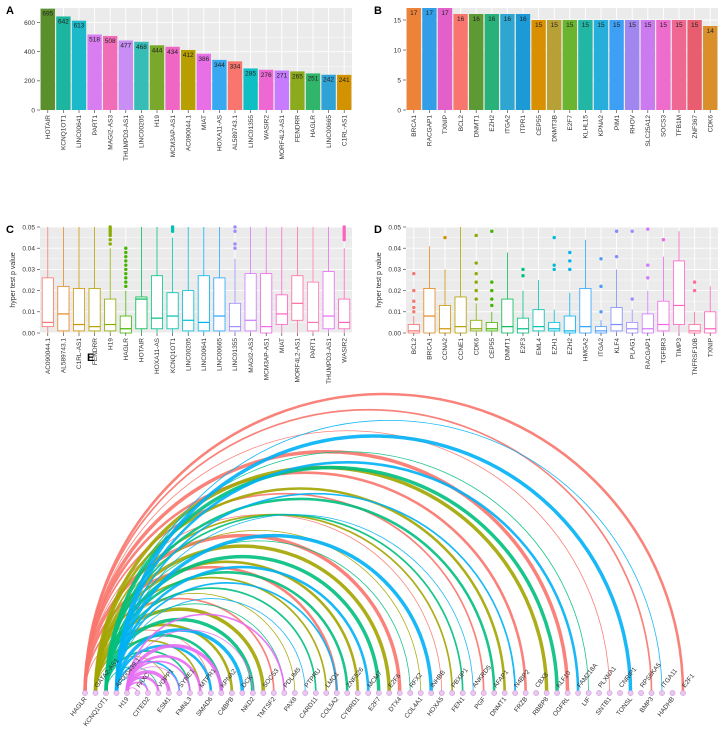 This screenshot has width=726, height=732. Describe the element at coordinates (344, 80) in the screenshot. I see `data-label: 241` at that location.